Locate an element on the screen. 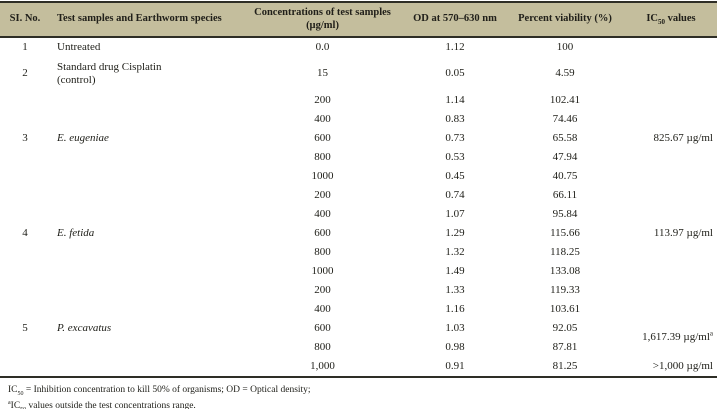  od-value: 1.33 is located at coordinates (455, 289).